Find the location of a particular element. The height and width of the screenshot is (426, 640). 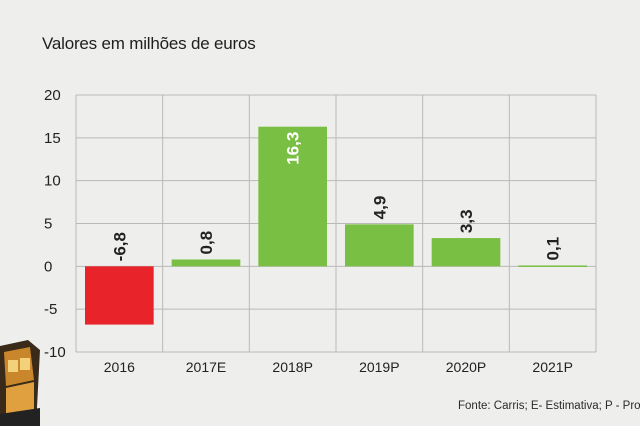

chart-subtitle: Valores em milhões de euros is located at coordinates (149, 43).